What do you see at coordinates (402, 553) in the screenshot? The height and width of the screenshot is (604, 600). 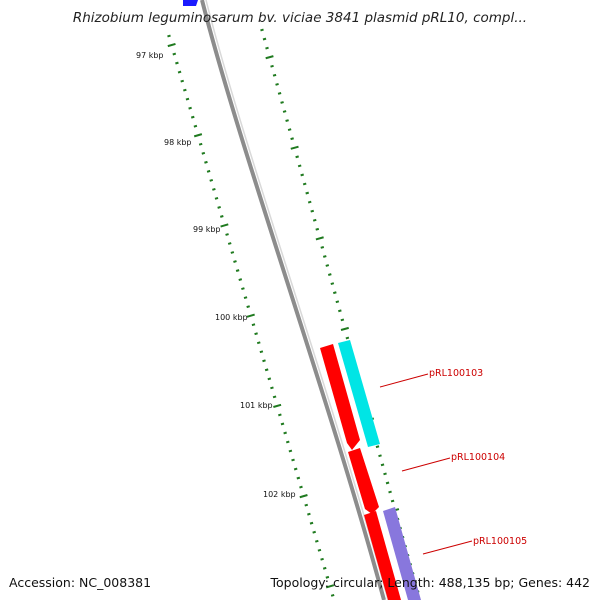 I see `gene-pRL100105` at bounding box center [402, 553].